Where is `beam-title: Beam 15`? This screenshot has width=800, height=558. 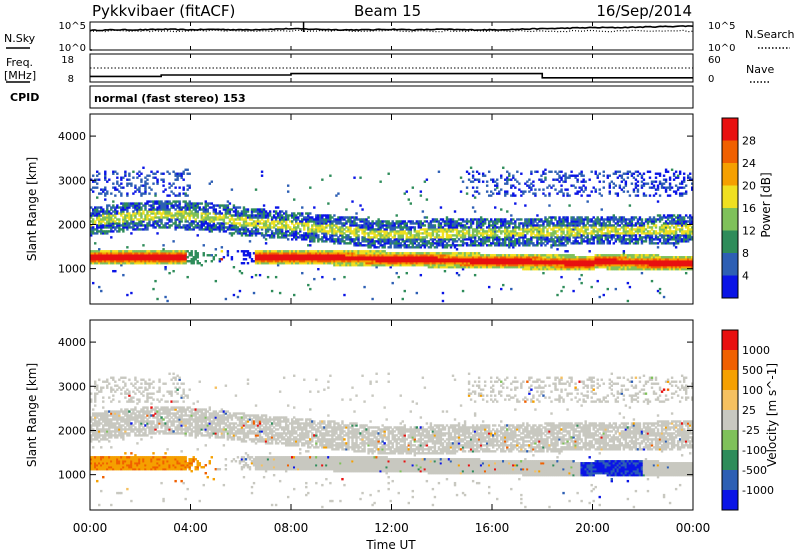
beam-title: Beam 15 is located at coordinates (387, 11).